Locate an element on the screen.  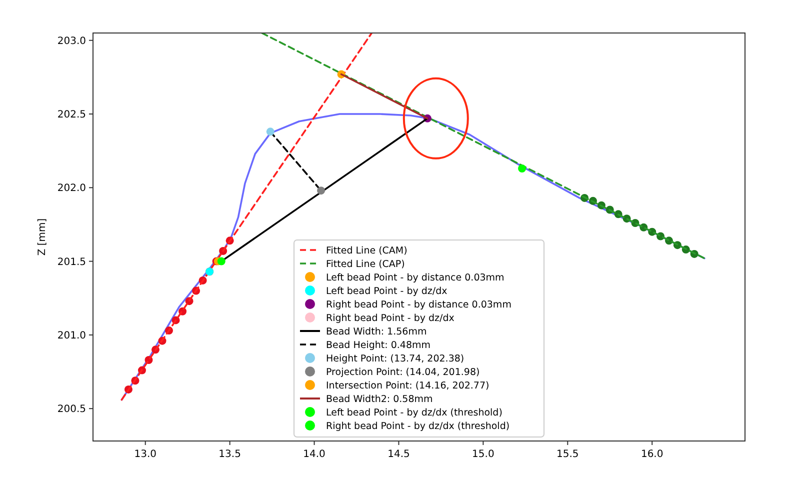
legend-label: Right bead Point - by dz/dx is located at coordinates (390, 318).